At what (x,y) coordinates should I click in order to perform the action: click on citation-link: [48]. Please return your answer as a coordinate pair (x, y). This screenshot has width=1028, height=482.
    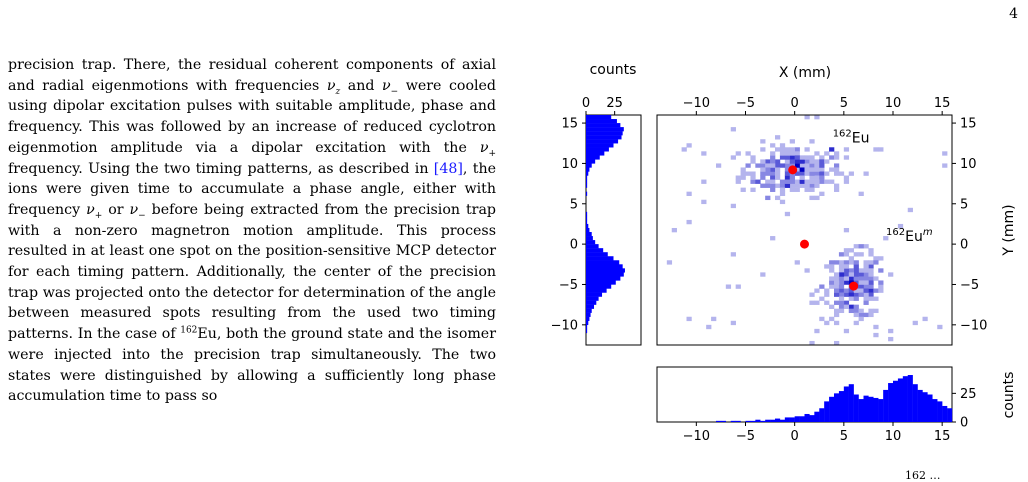
    Looking at the image, I should click on (448, 169).